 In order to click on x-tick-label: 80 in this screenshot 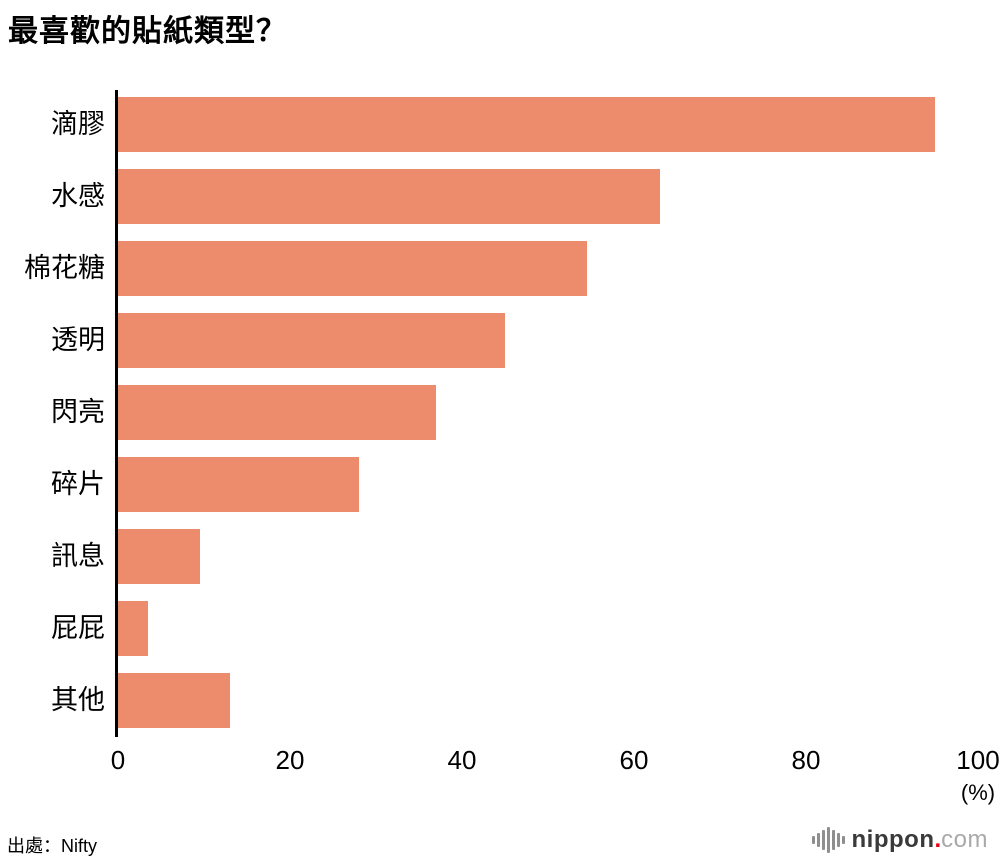, I will do `click(806, 760)`.